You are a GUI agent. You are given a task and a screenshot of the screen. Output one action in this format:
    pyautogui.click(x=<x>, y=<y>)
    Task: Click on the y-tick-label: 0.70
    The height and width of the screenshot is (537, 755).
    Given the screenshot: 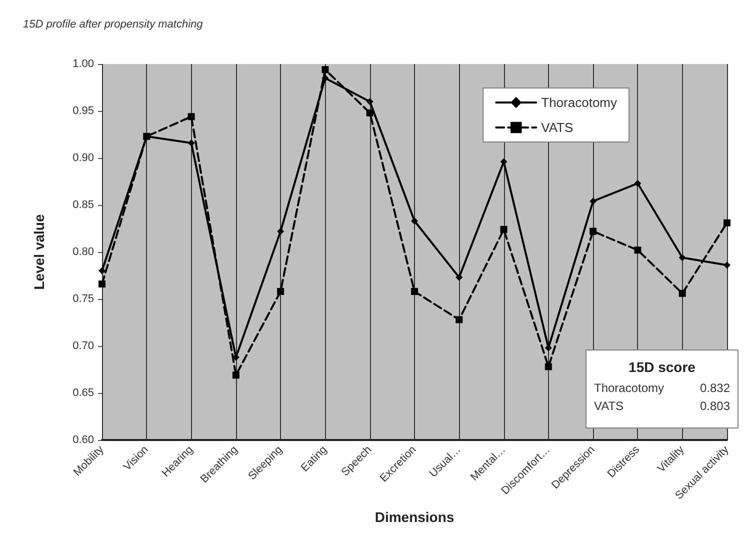 What is the action you would take?
    pyautogui.click(x=83, y=346)
    